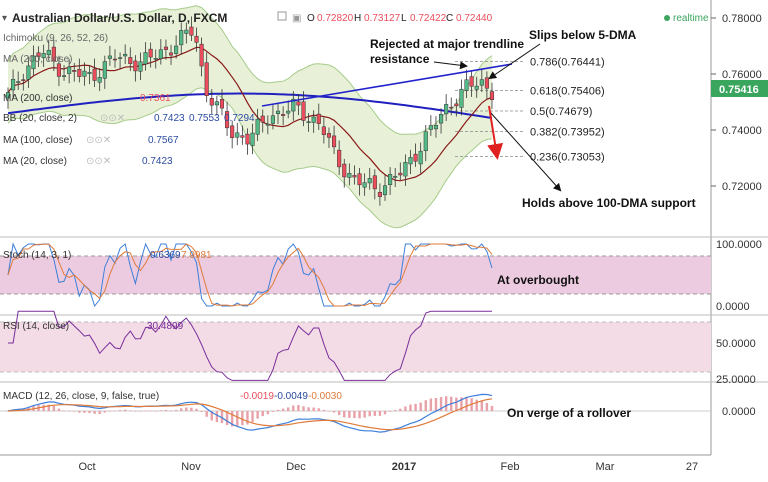 This screenshot has height=482, width=768. I want to click on stoch-d-line, so click(250, 275).